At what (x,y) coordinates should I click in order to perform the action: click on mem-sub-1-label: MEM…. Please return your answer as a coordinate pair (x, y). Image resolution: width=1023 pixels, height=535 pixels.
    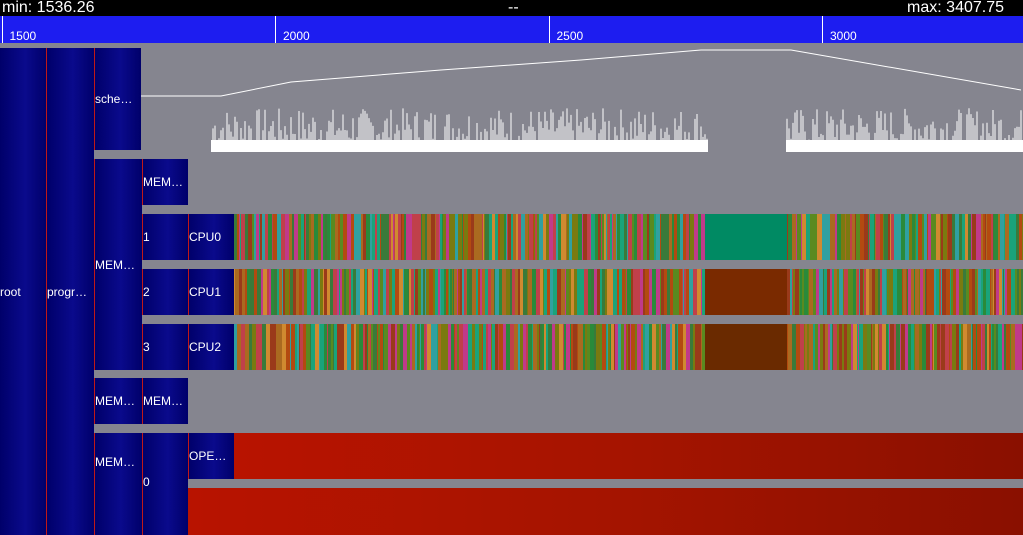
    Looking at the image, I should click on (163, 182).